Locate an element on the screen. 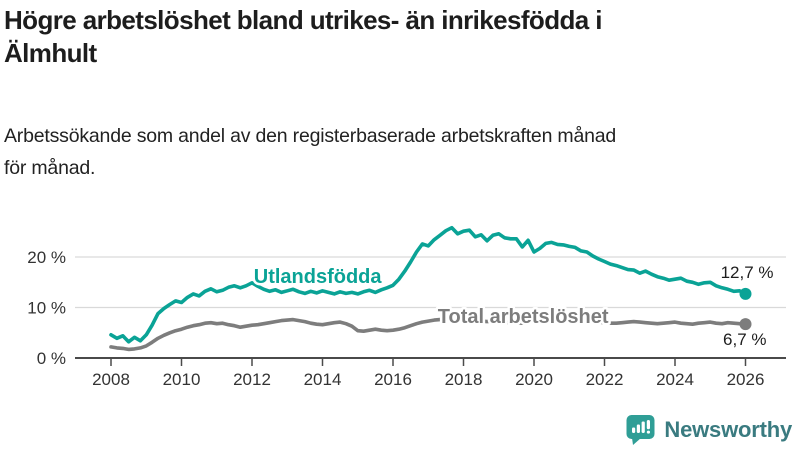 This screenshot has height=450, width=800. brand-footer: Newsworthy is located at coordinates (709, 429).